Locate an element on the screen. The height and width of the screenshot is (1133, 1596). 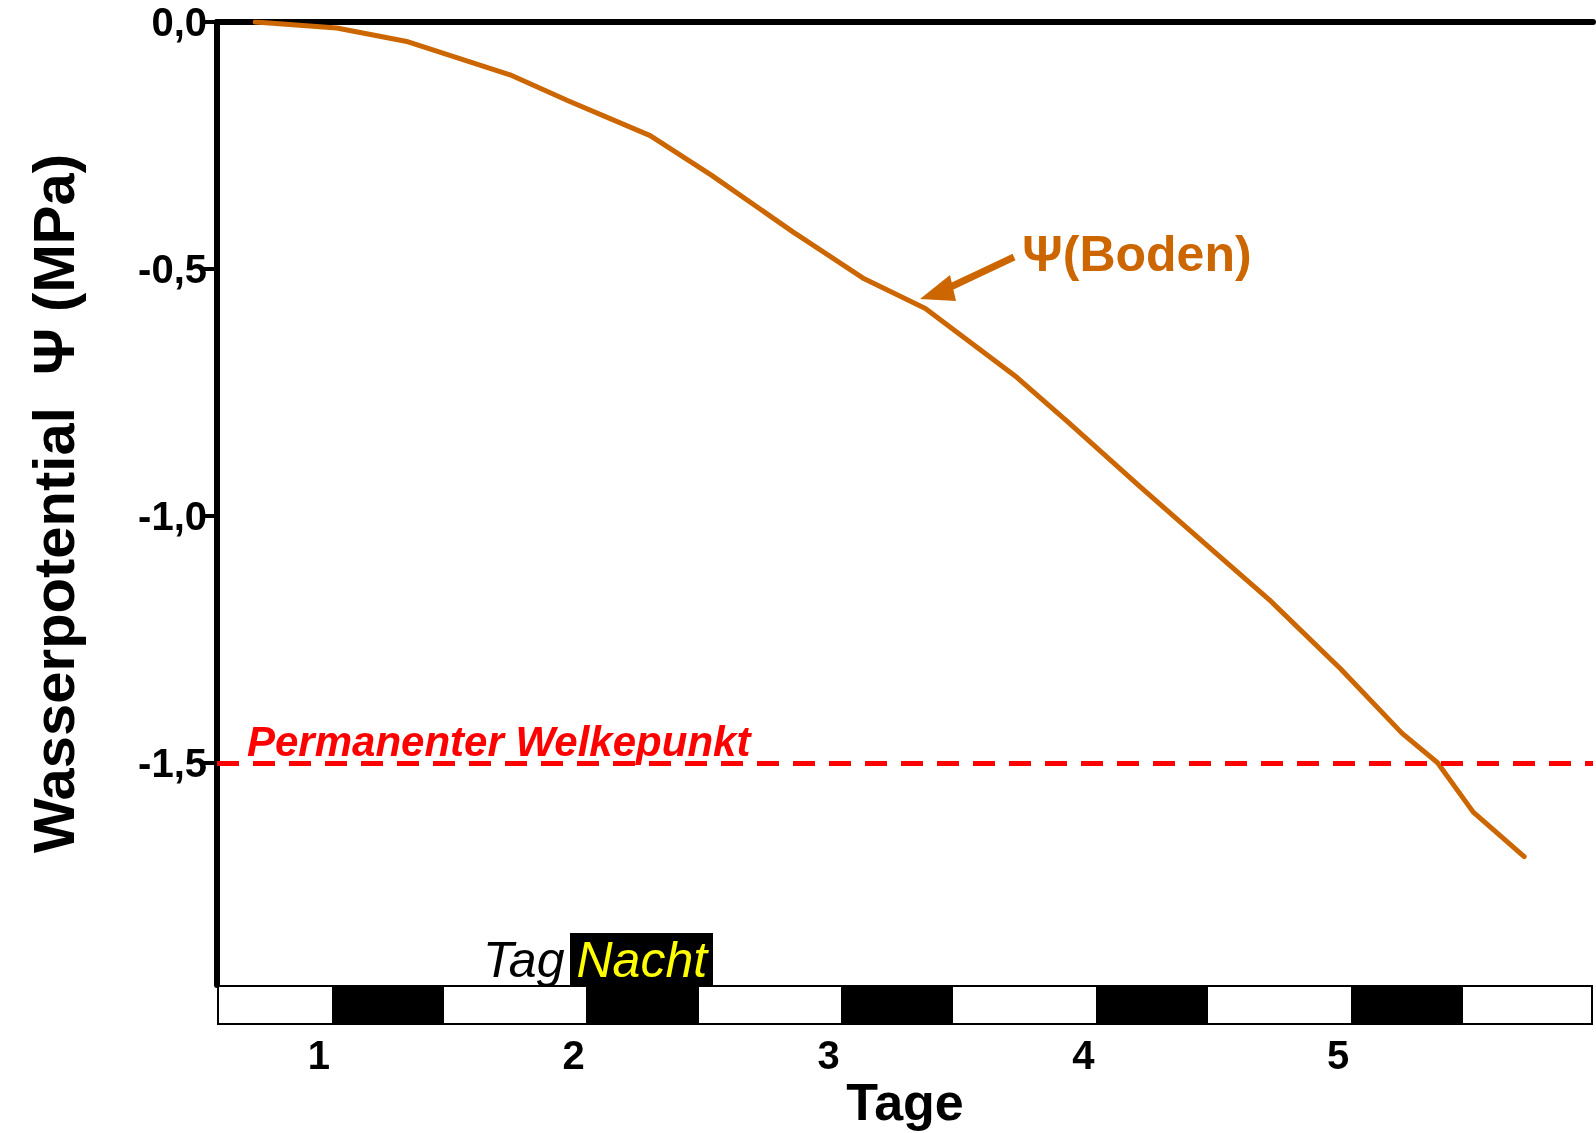
y-axis-title: Wasserpotential Ψ (MPa) is located at coordinates (53, 503).